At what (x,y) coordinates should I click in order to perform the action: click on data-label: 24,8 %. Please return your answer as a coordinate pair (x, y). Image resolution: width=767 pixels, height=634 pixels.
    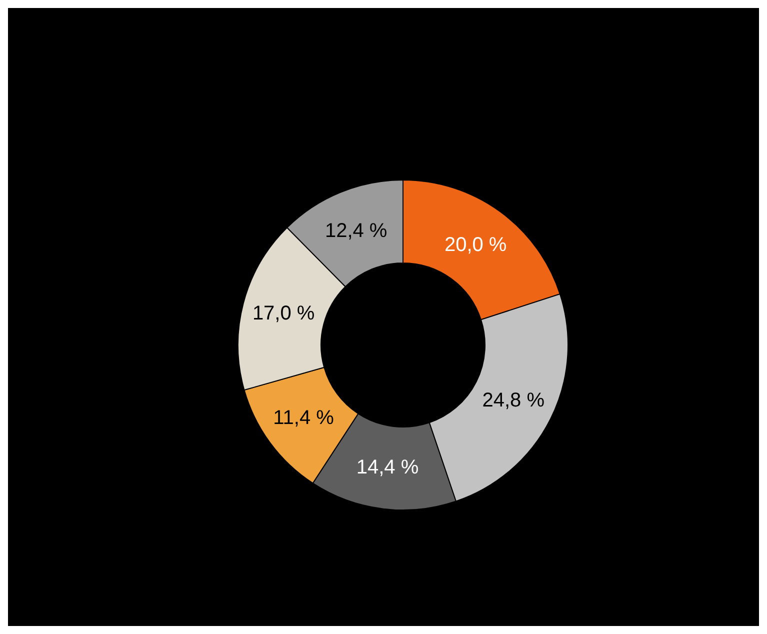
    Looking at the image, I should click on (513, 400).